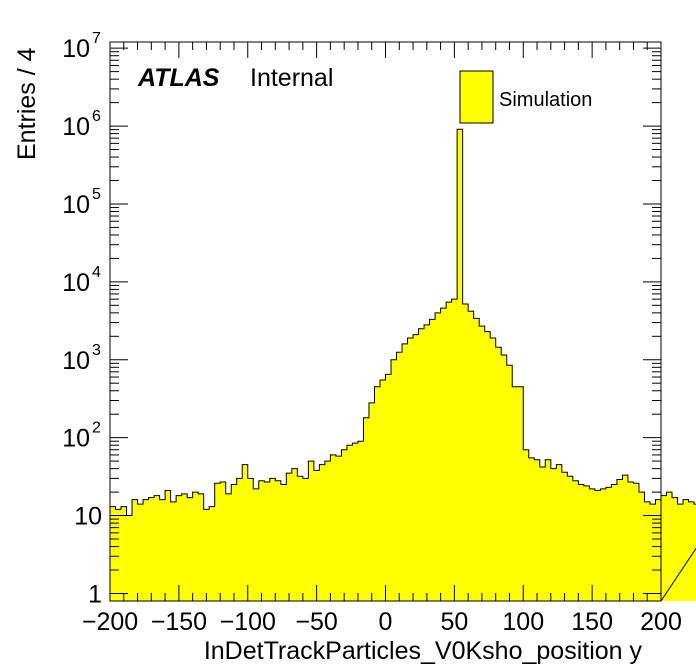 This screenshot has width=696, height=672. I want to click on y-tick-label: 1, so click(95, 594).